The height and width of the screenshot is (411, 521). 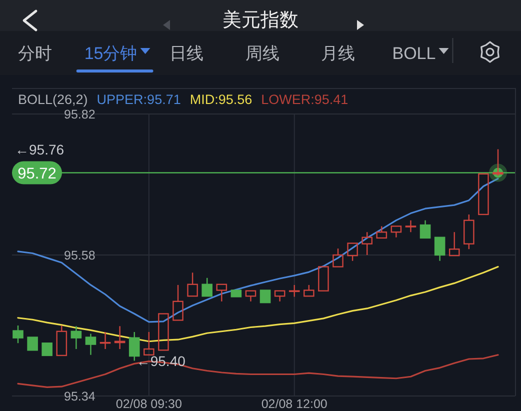 What do you see at coordinates (258, 371) in the screenshot?
I see `line-series` at bounding box center [258, 371].